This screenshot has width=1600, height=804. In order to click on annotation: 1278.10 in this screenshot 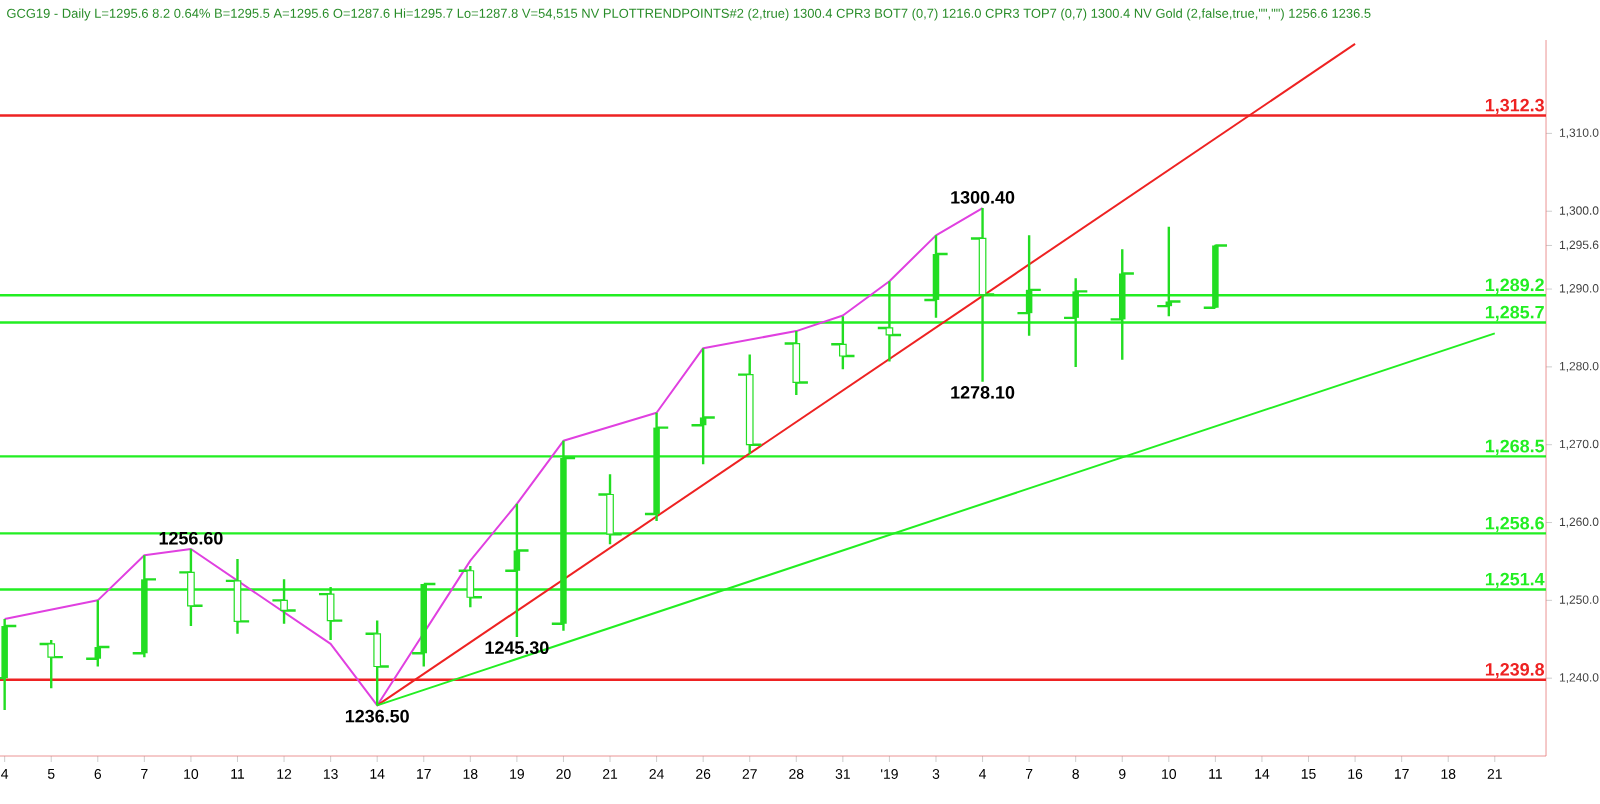, I will do `click(983, 392)`.